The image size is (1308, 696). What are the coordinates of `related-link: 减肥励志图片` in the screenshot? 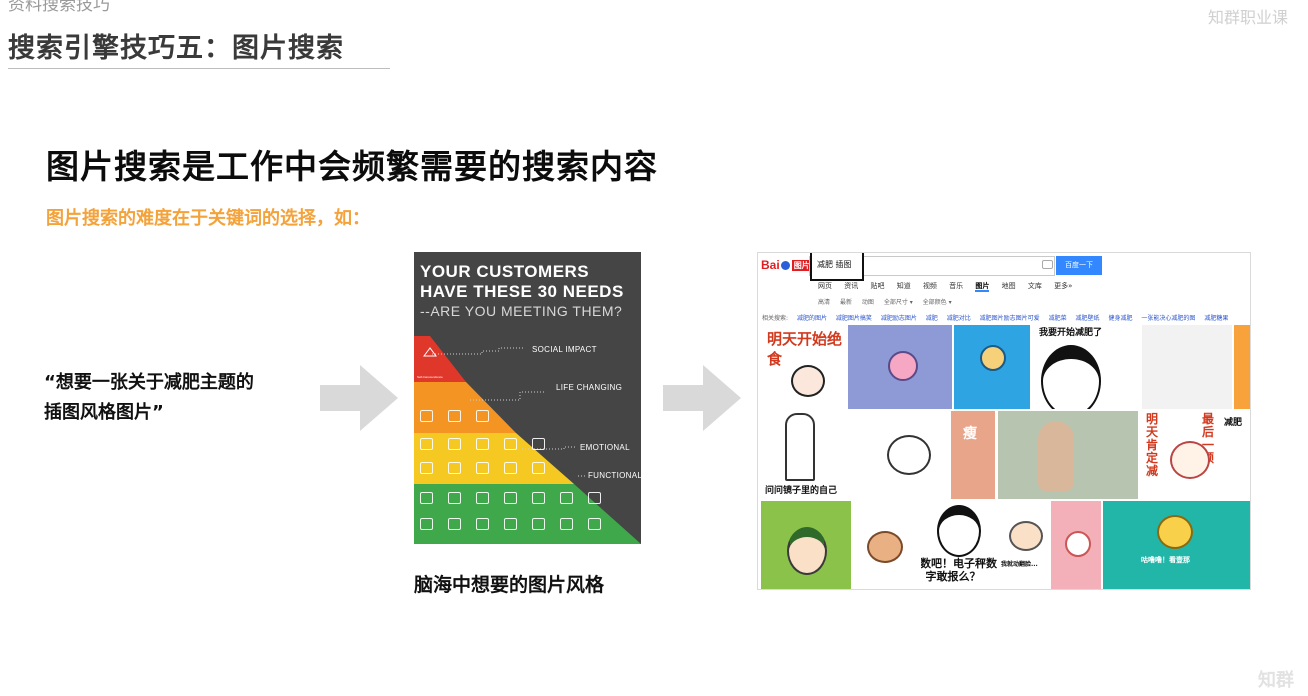 It's located at (898, 318).